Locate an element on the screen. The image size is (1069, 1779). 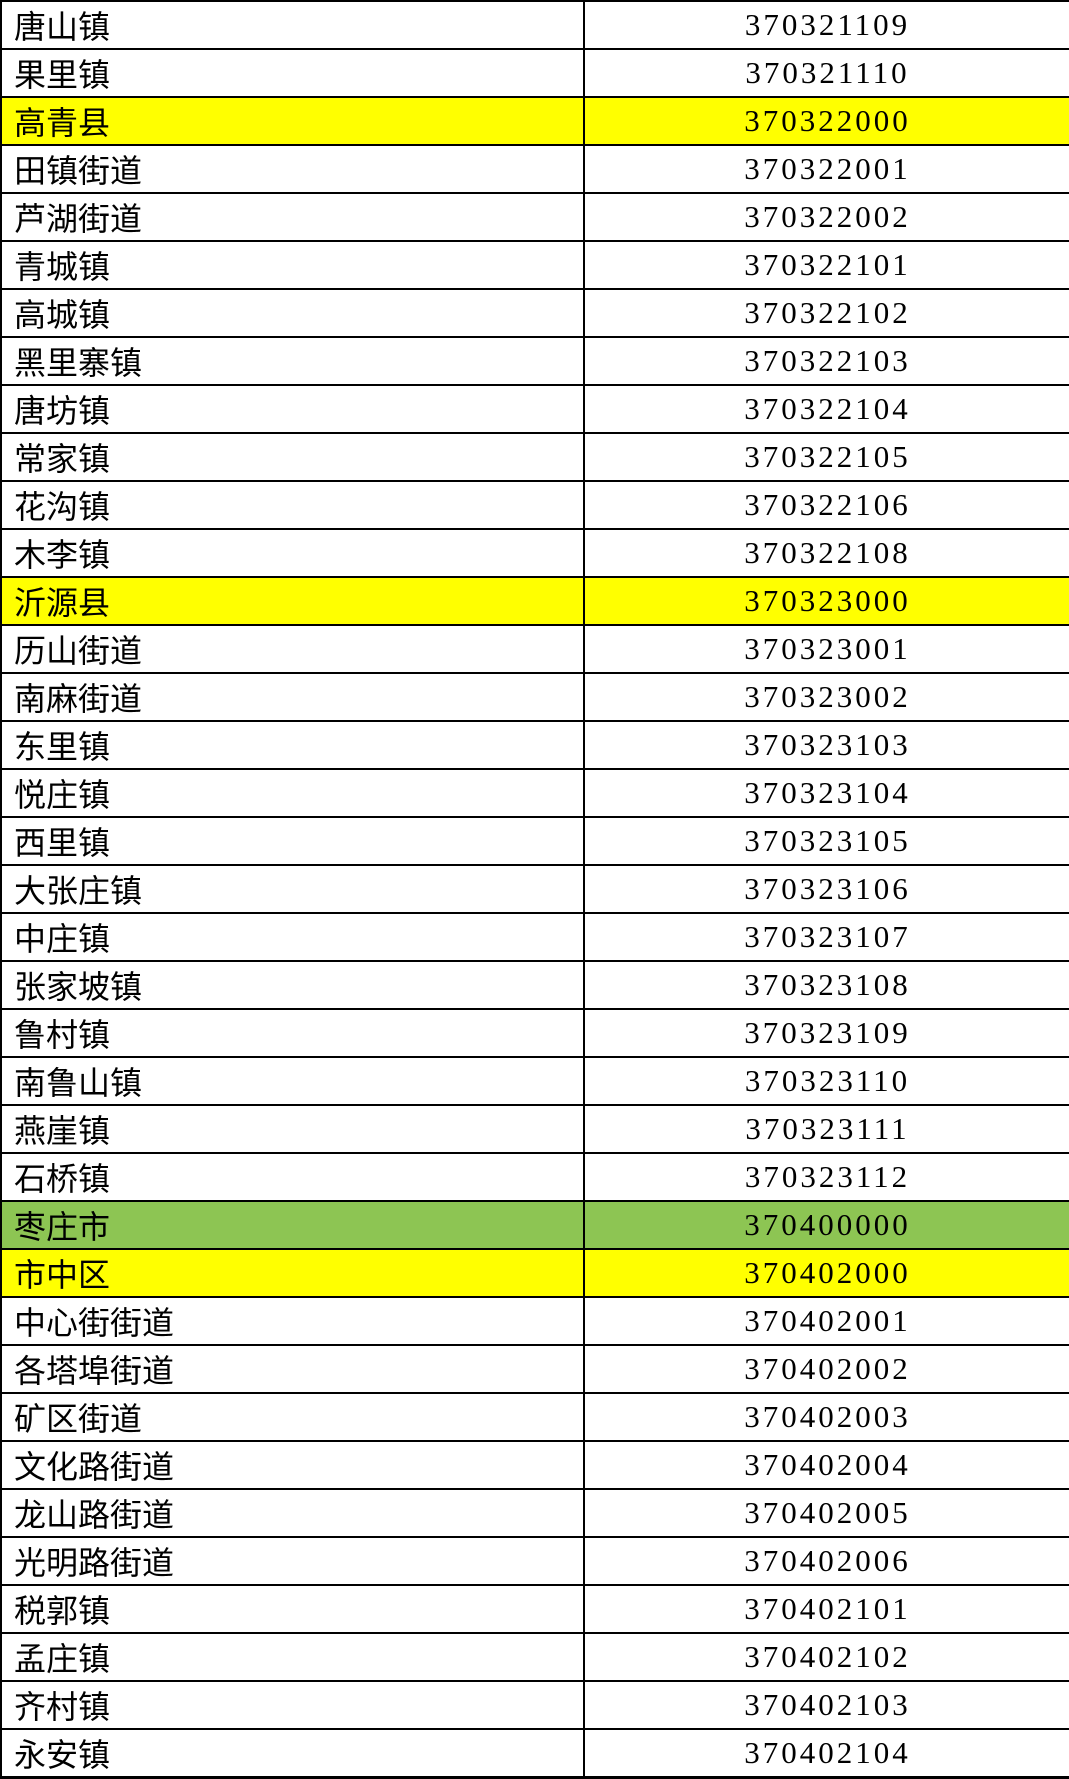
division-name-cell: 高城镇 is located at coordinates (292, 313).